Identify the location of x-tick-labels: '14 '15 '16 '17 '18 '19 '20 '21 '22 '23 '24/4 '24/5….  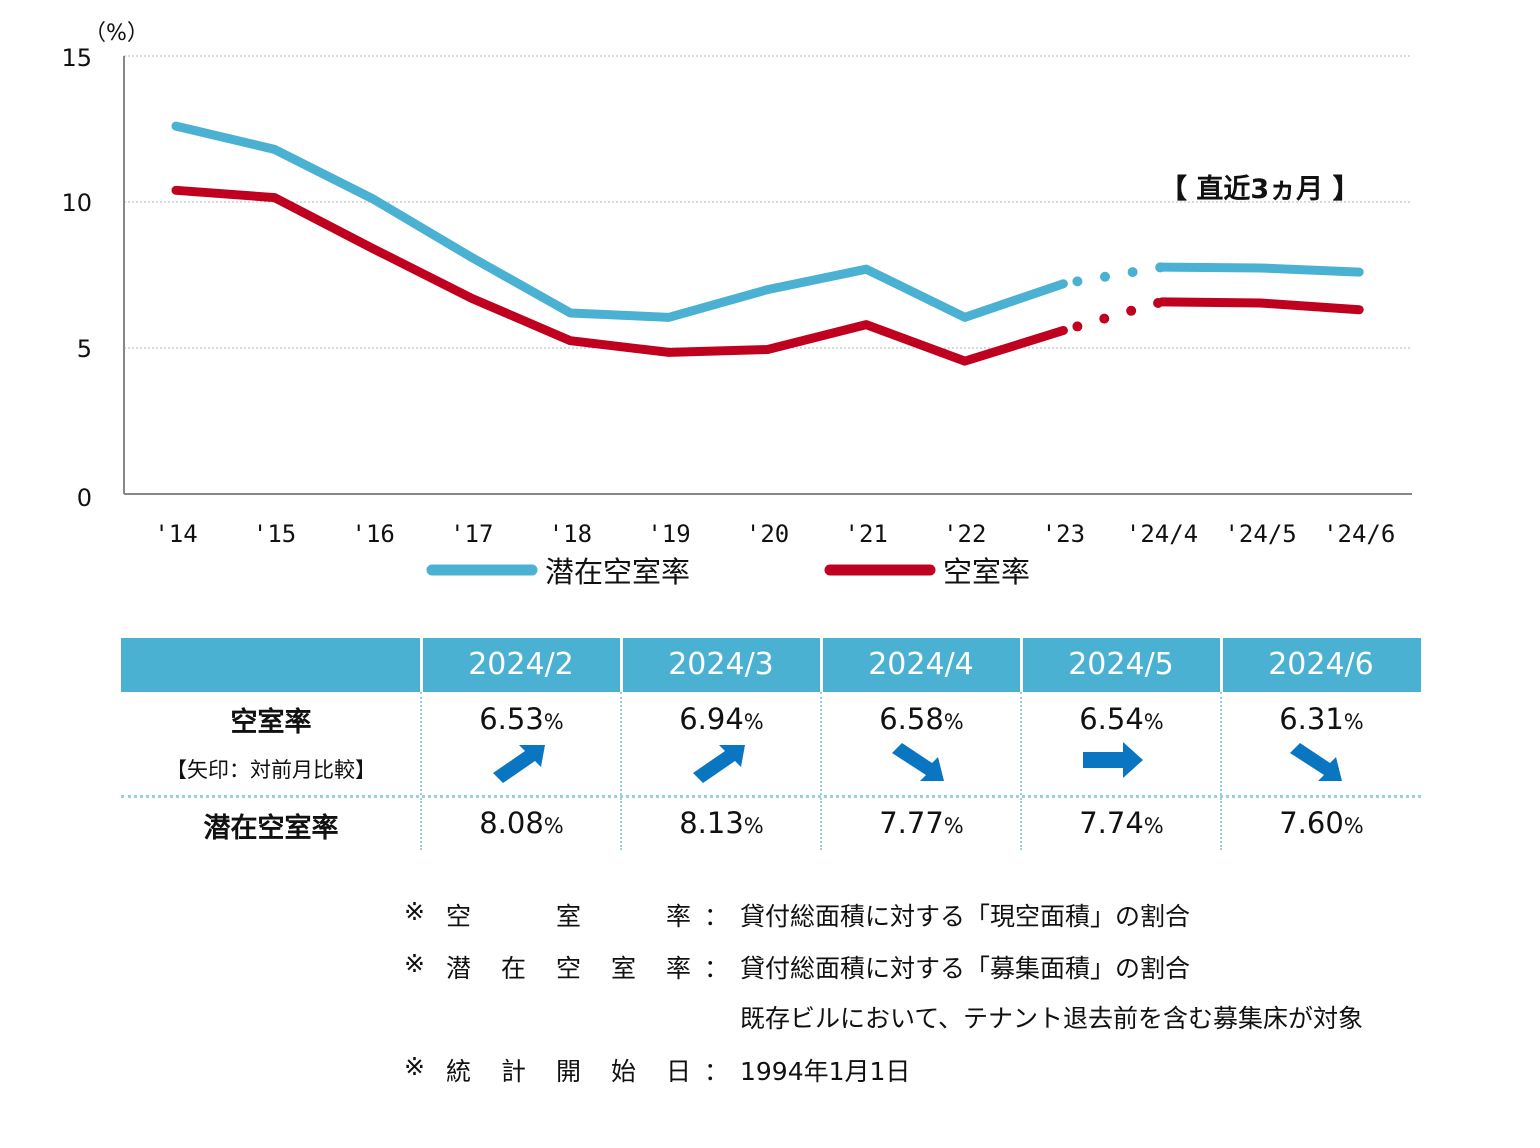
(774, 534).